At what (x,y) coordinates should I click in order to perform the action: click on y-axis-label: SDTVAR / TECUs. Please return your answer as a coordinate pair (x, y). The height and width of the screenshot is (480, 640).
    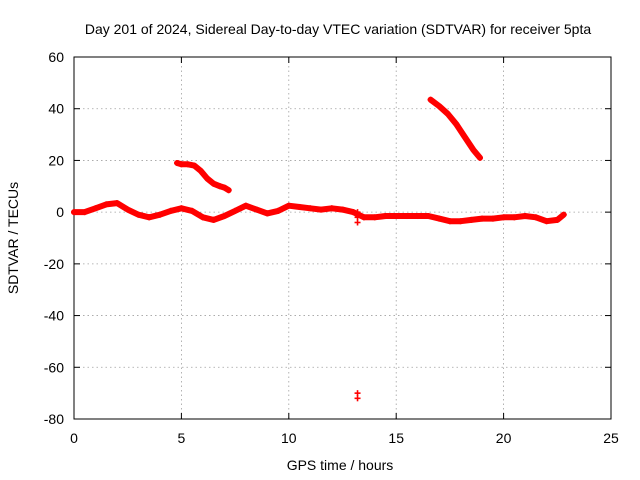
    Looking at the image, I should click on (13, 238).